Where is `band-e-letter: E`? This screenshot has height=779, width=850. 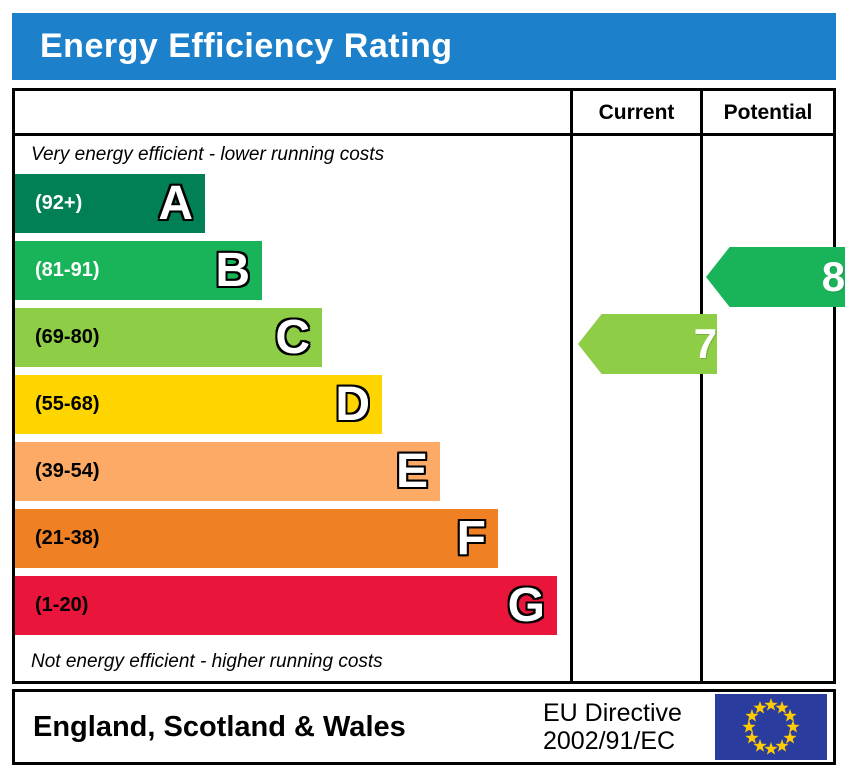 band-e-letter: E is located at coordinates (411, 471).